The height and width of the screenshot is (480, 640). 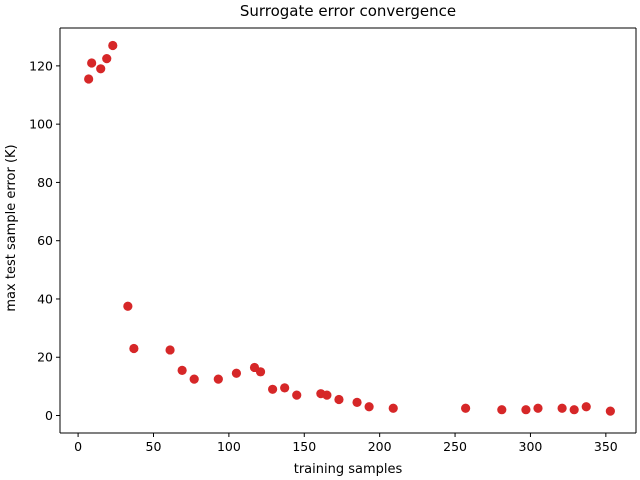 I want to click on x-tick-label: 250, so click(x=455, y=446).